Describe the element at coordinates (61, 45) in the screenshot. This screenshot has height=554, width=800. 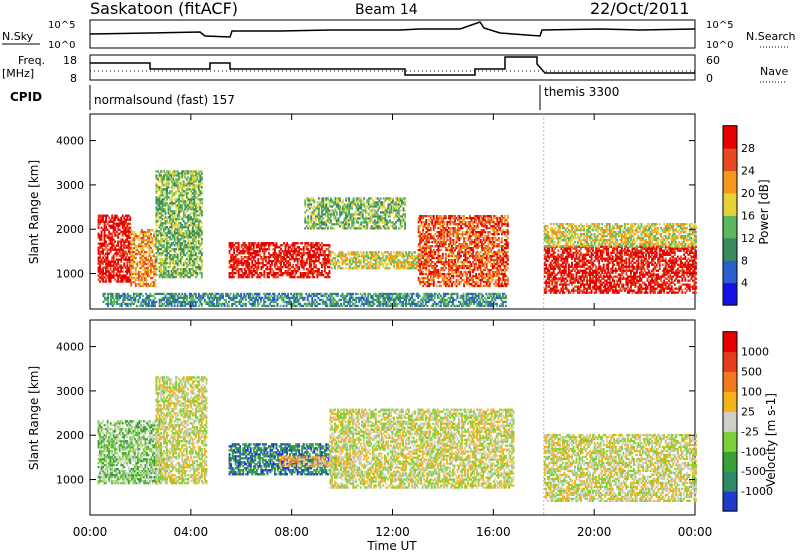
I see `nsky-tick-bottom: 10^0` at that location.